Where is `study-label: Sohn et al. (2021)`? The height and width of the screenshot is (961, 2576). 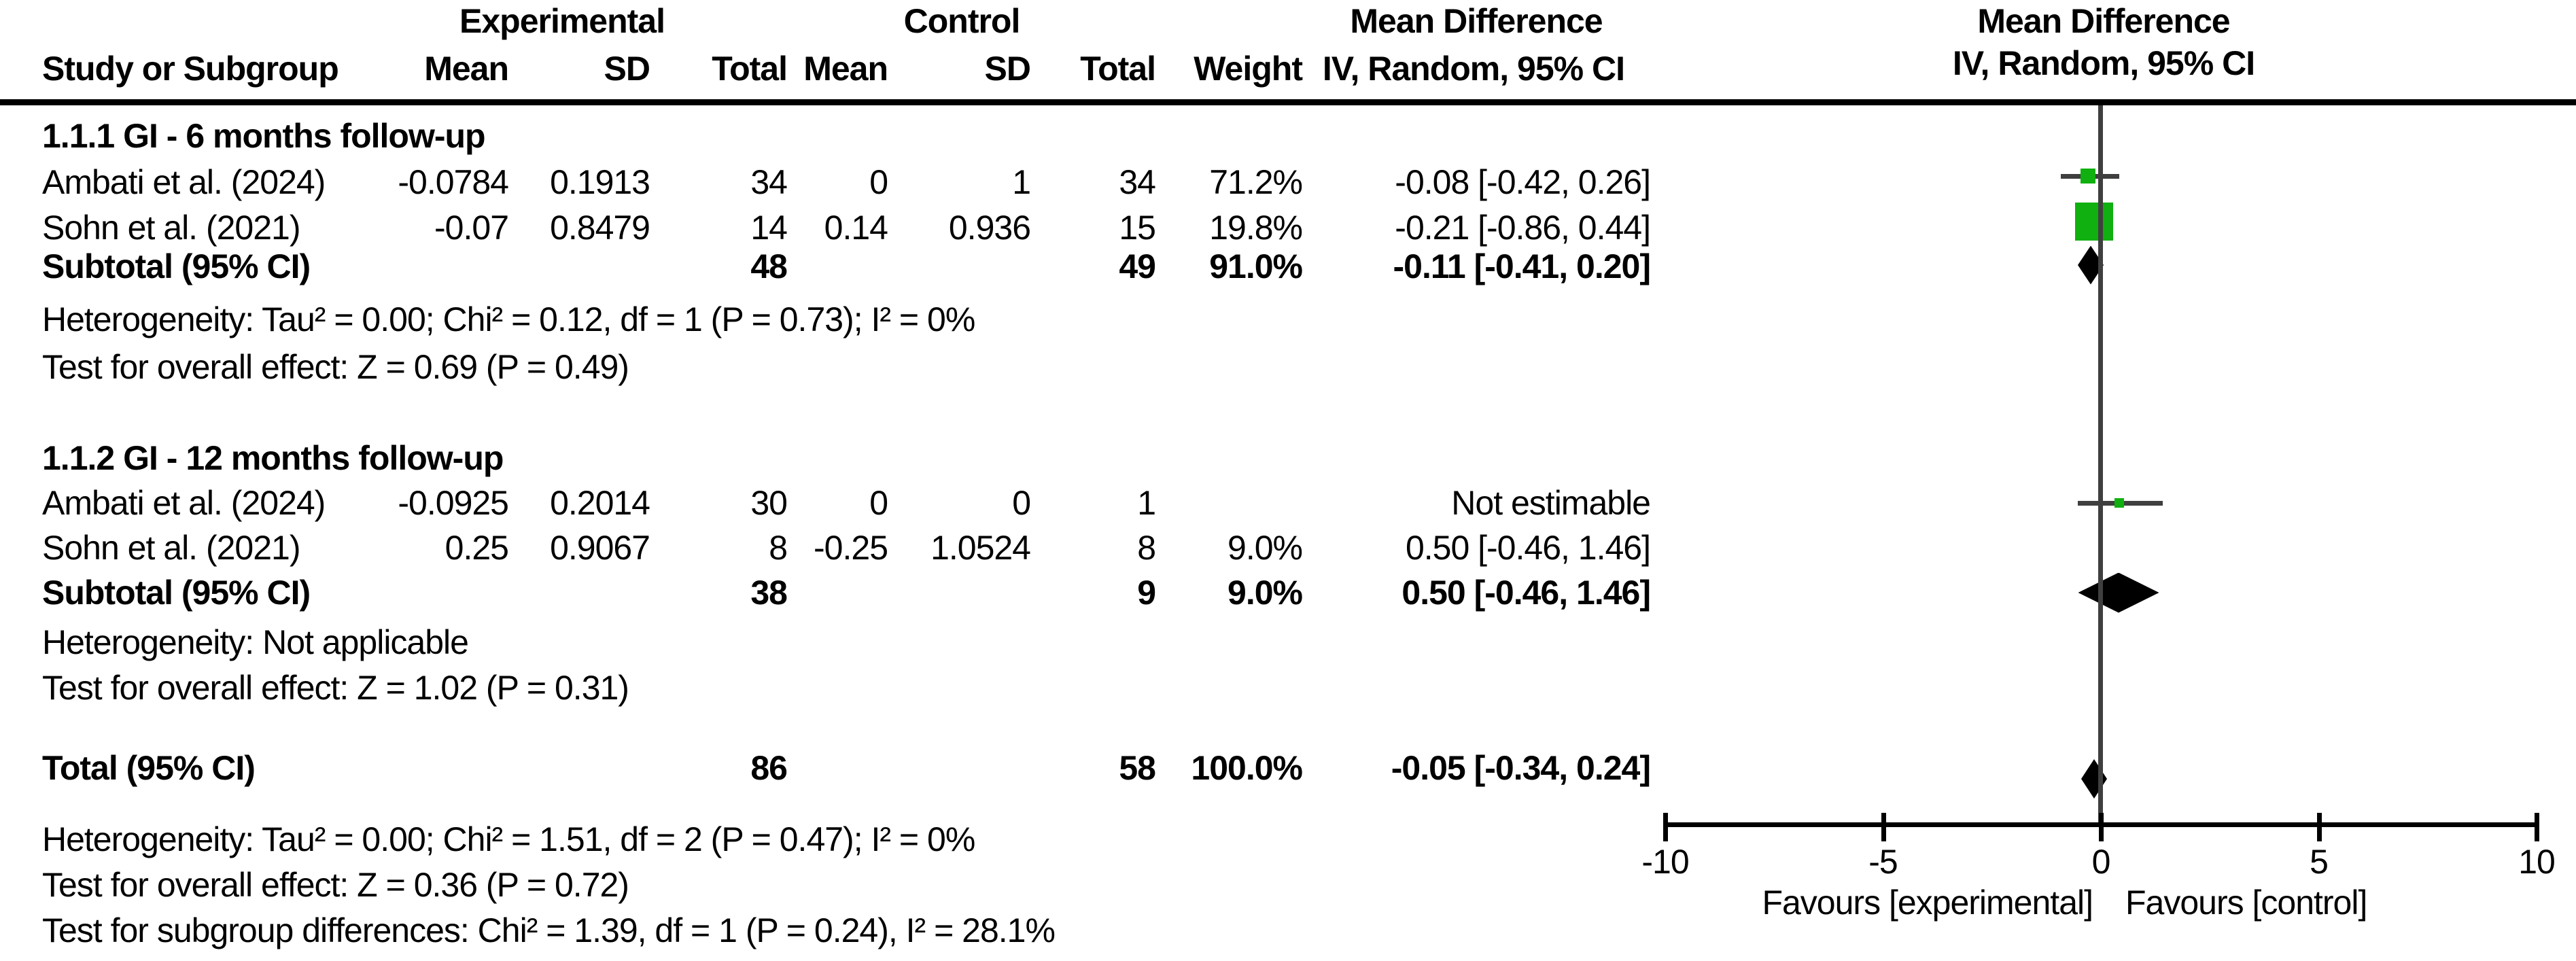 study-label: Sohn et al. (2021) is located at coordinates (171, 228).